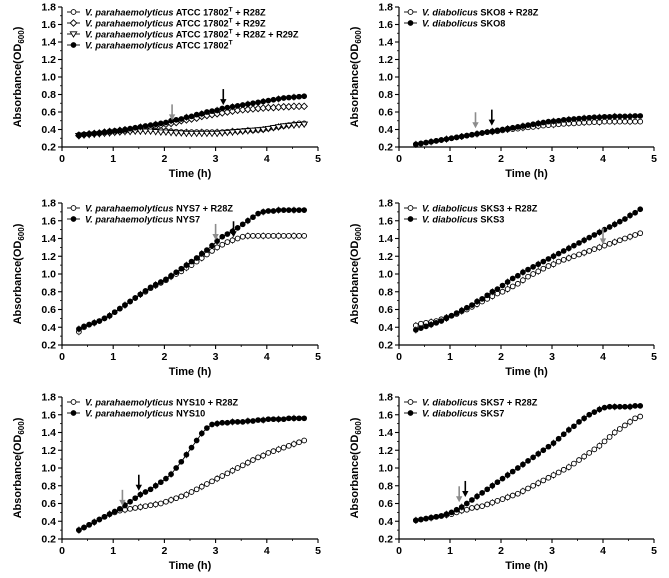 Image resolution: width=669 pixels, height=578 pixels. Describe the element at coordinates (385, 239) in the screenshot. I see `y-tick-label: 1.4` at that location.